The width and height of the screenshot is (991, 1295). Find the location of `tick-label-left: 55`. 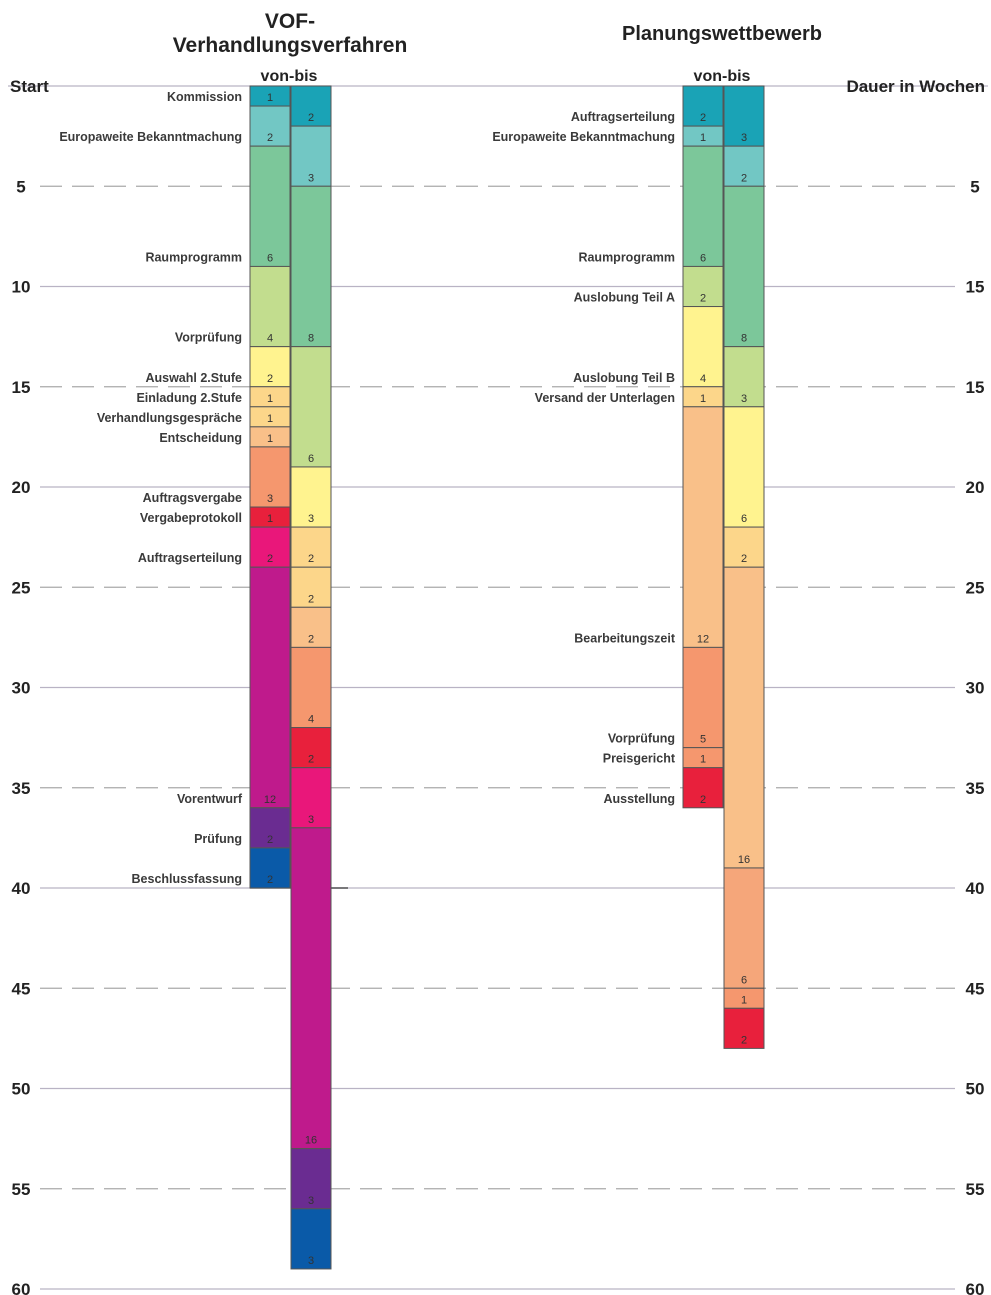

tick-label-left: 55 is located at coordinates (21, 1189).